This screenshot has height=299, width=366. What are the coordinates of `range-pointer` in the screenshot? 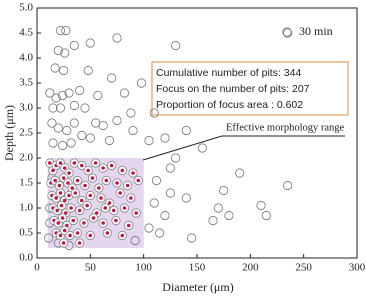 It's located at (243, 148).